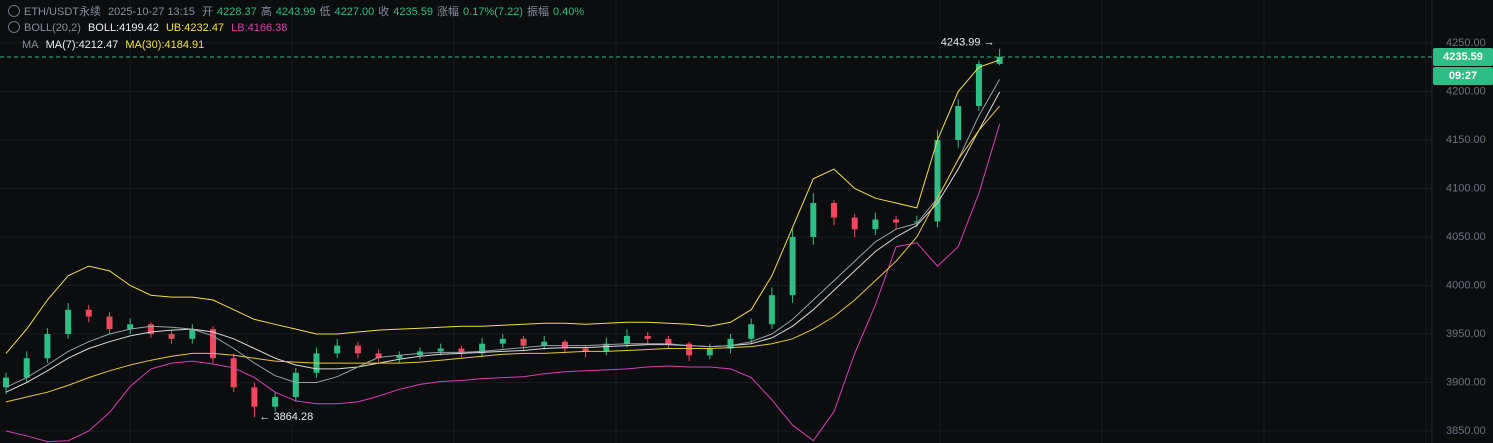  Describe the element at coordinates (123, 28) in the screenshot. I see `boll-mid: BOLL:4199.42` at that location.